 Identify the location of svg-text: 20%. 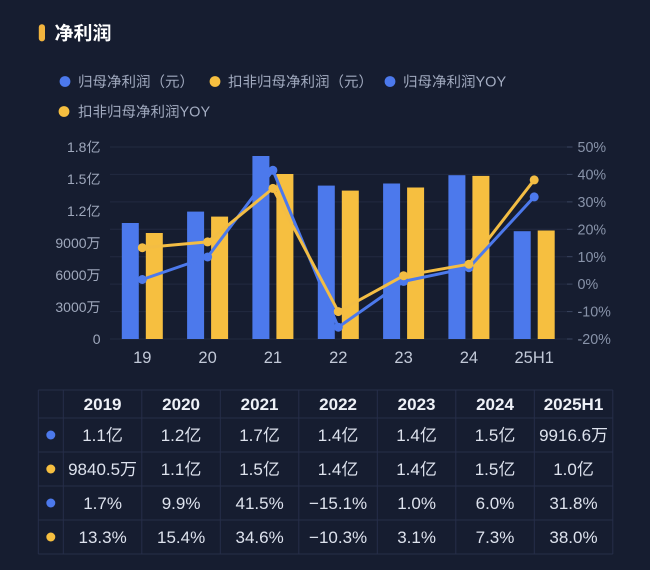
(592, 230).